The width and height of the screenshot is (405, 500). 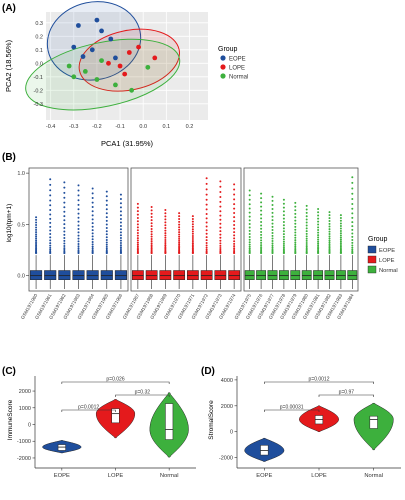 I want to click on pca-y-tick-label: -0.3, so click(x=38, y=105).